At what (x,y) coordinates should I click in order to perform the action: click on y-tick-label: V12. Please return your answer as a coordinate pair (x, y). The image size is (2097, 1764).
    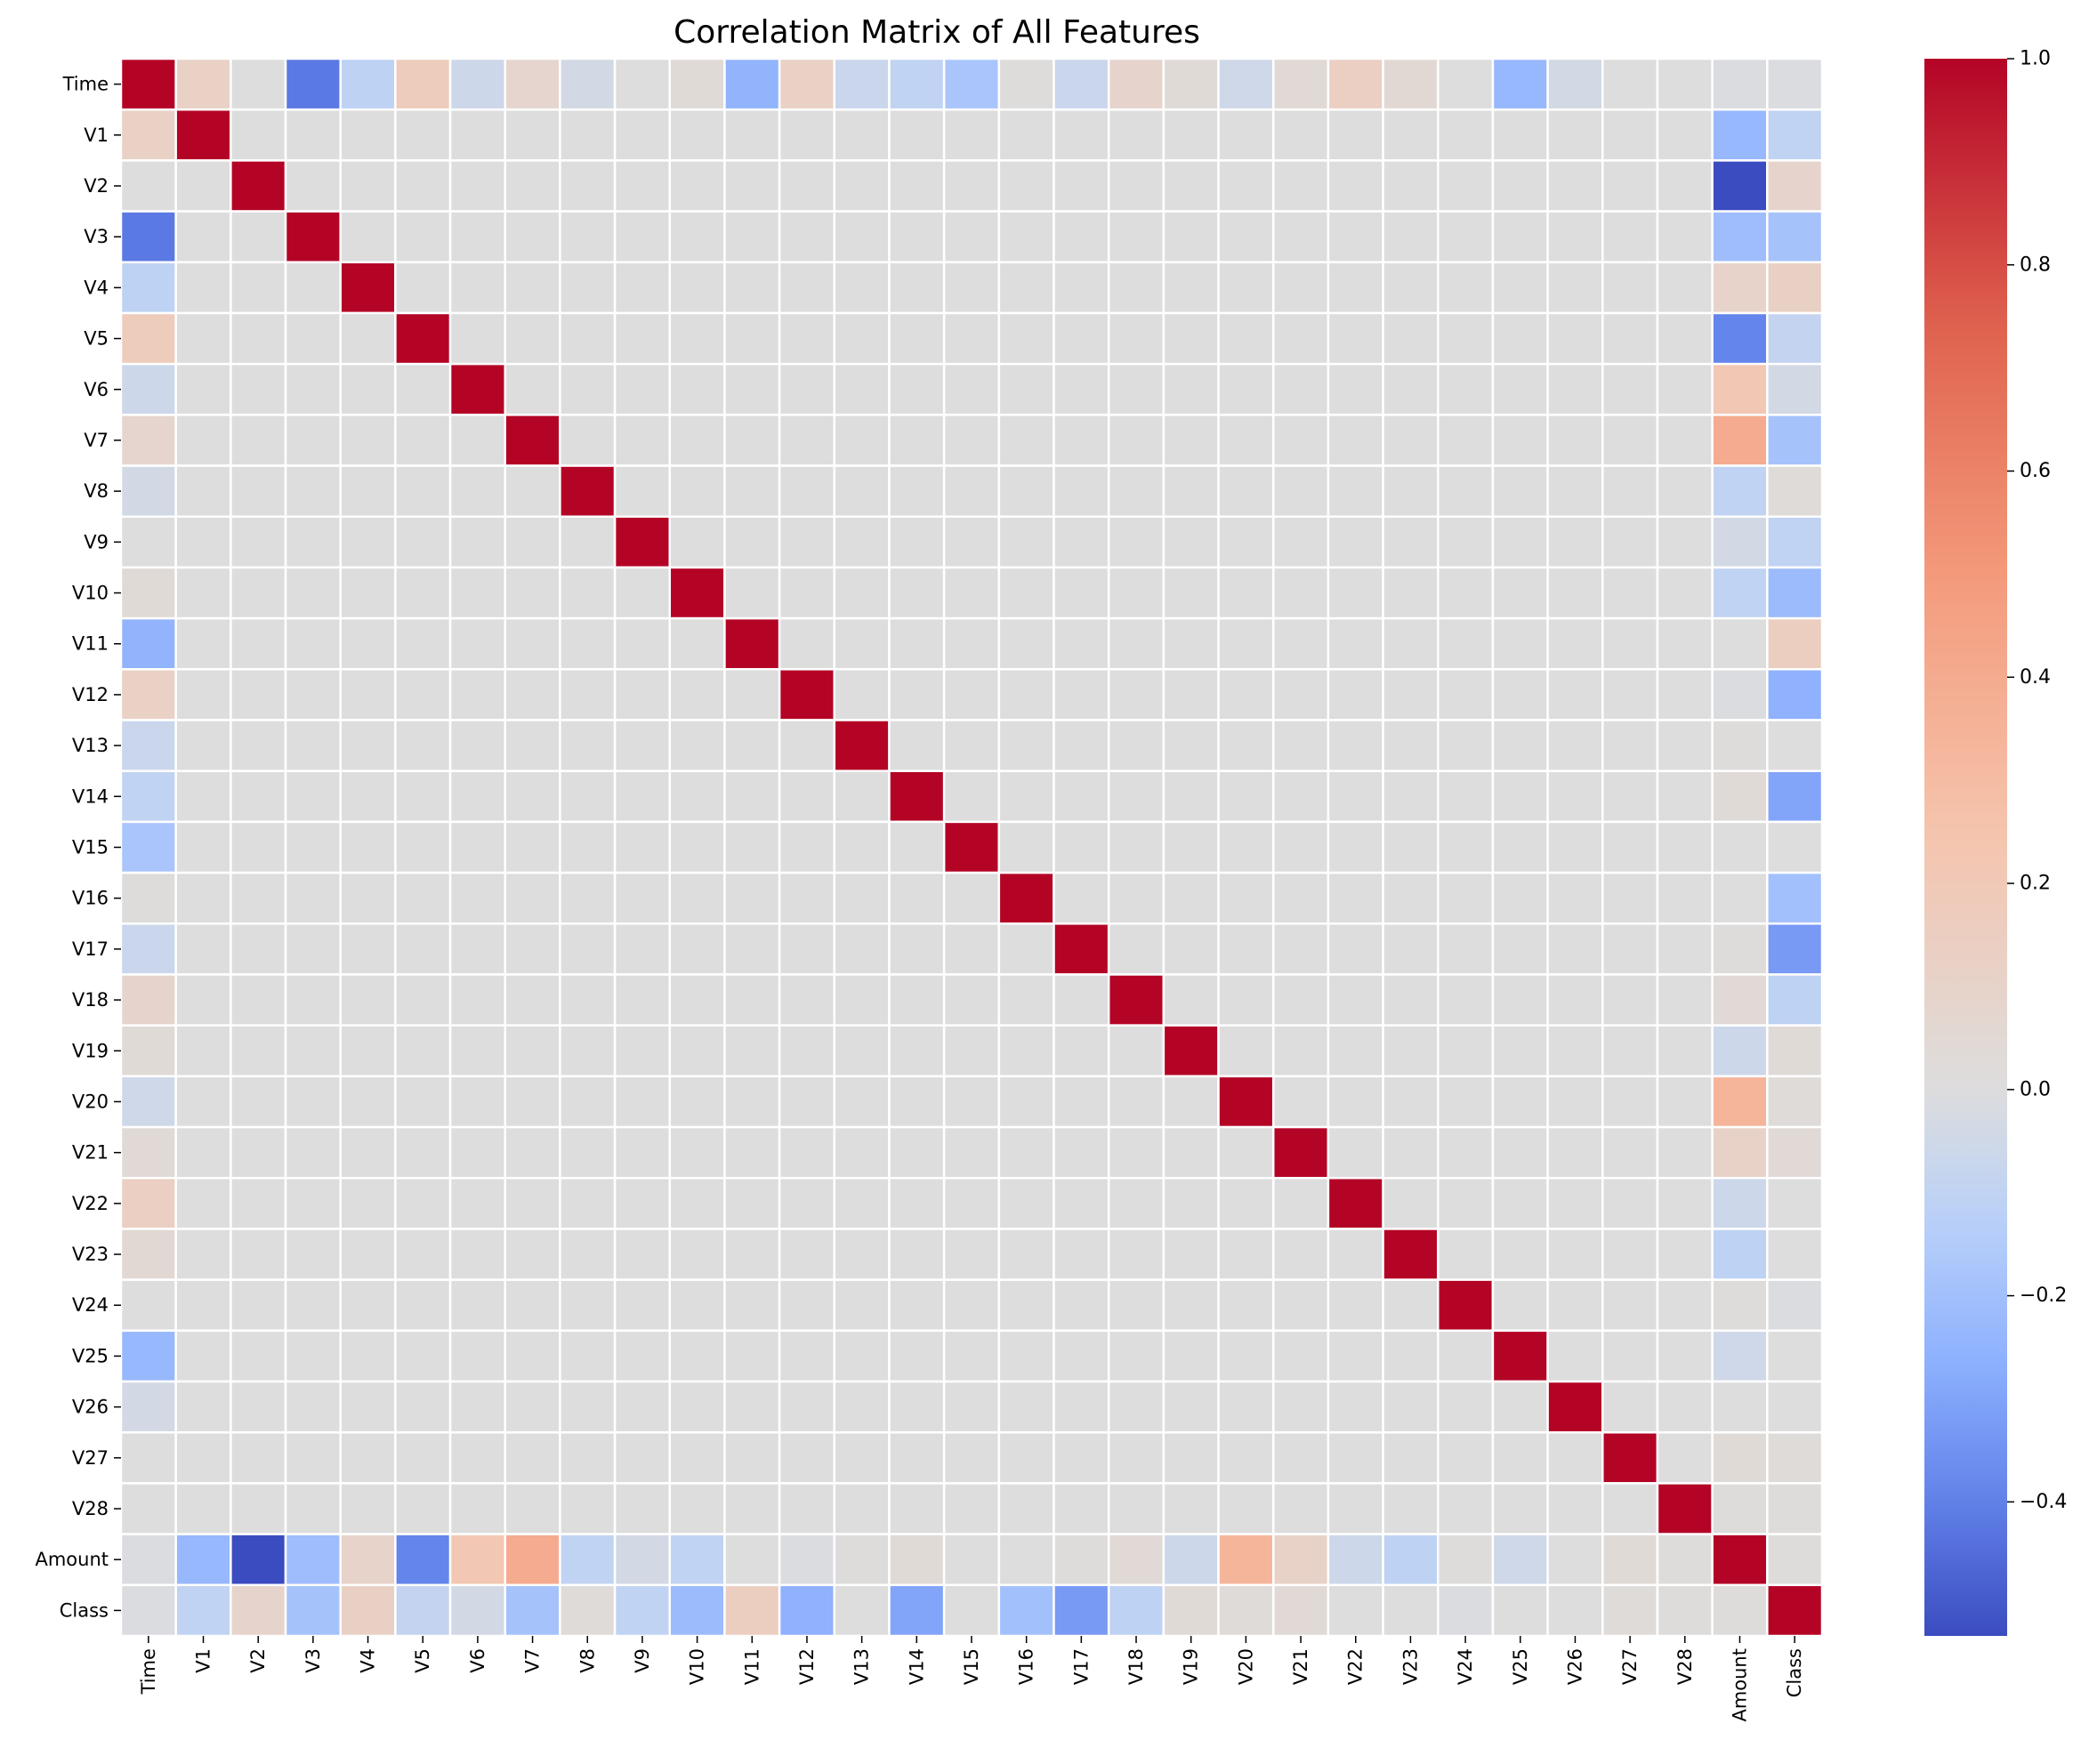
    Looking at the image, I should click on (90, 694).